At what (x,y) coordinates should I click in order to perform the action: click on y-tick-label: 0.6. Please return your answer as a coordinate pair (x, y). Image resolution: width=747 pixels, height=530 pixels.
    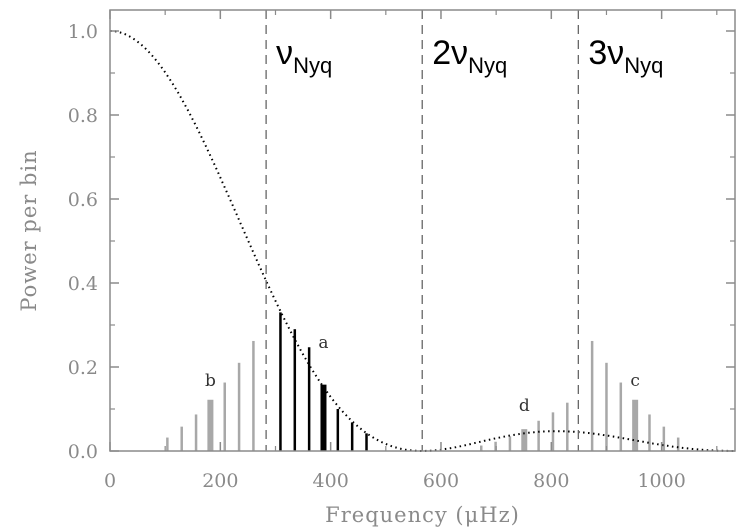
    Looking at the image, I should click on (83, 200).